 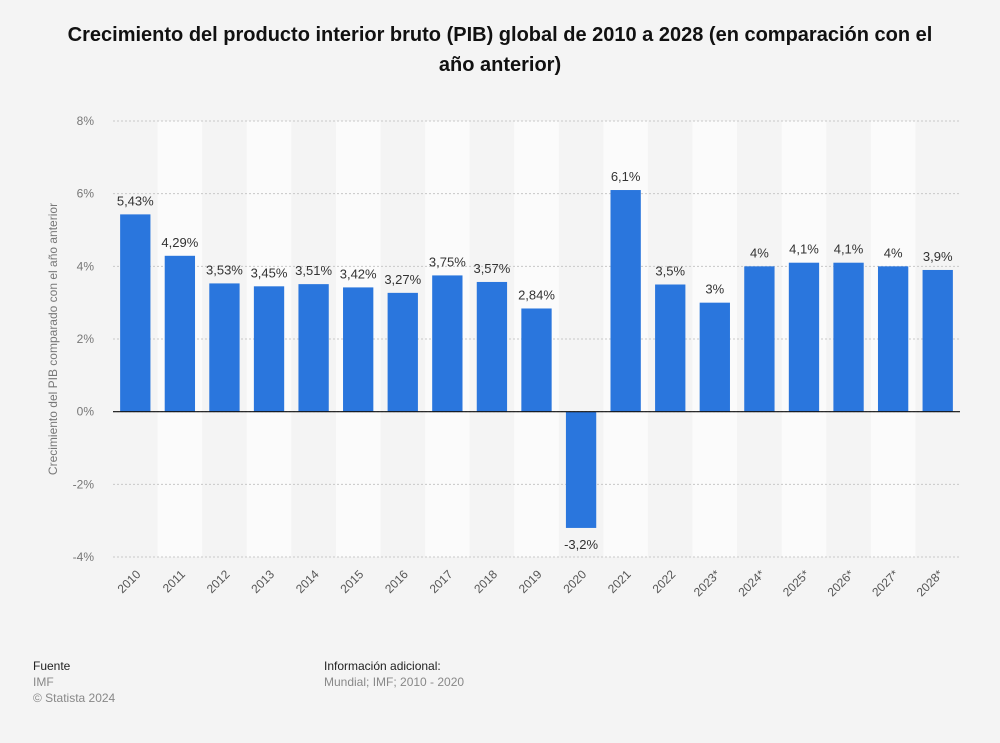 I want to click on x-tick-label: 2024*, so click(x=751, y=583).